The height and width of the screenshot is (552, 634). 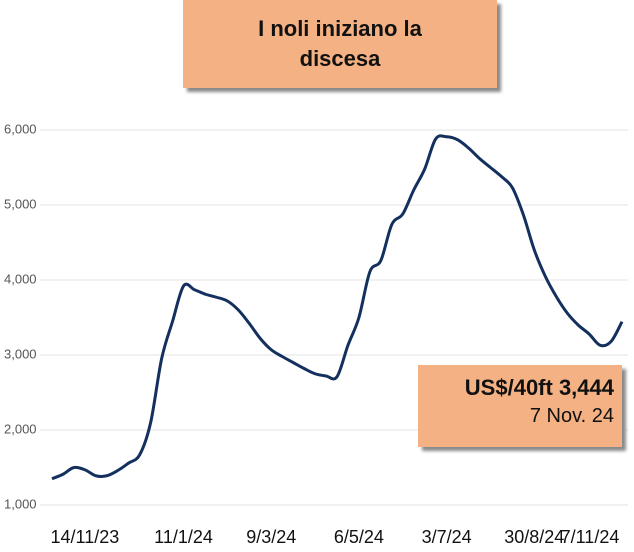 What do you see at coordinates (590, 537) in the screenshot?
I see `x-tick-label: 7/11/24` at bounding box center [590, 537].